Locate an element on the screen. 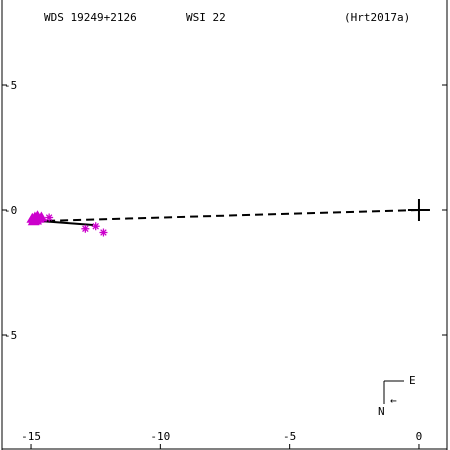 The width and height of the screenshot is (450, 450). primary-star-marker is located at coordinates (418, 210).